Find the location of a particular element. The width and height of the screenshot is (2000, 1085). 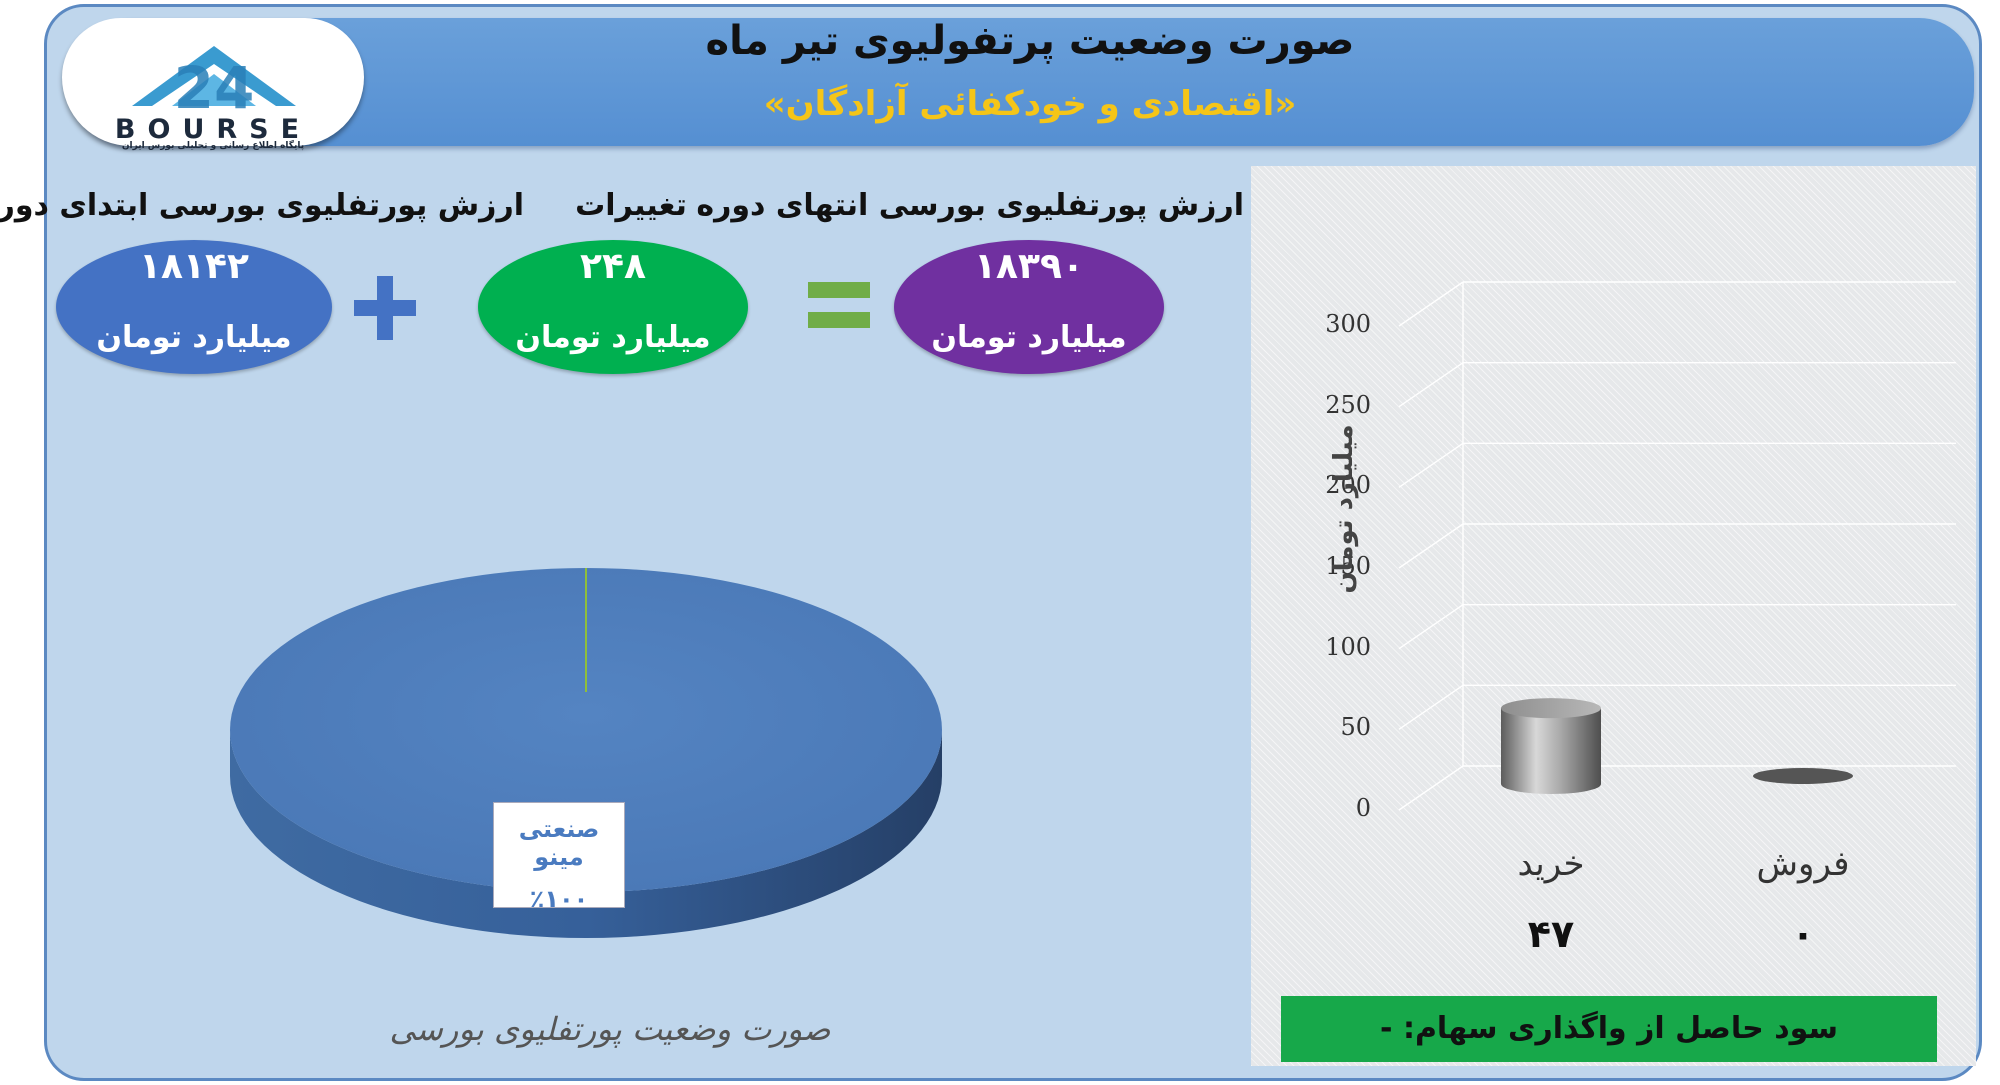

start-value-label: ارزش پورتفلیوی بورسی ابتدای دوره is located at coordinates (262, 205).